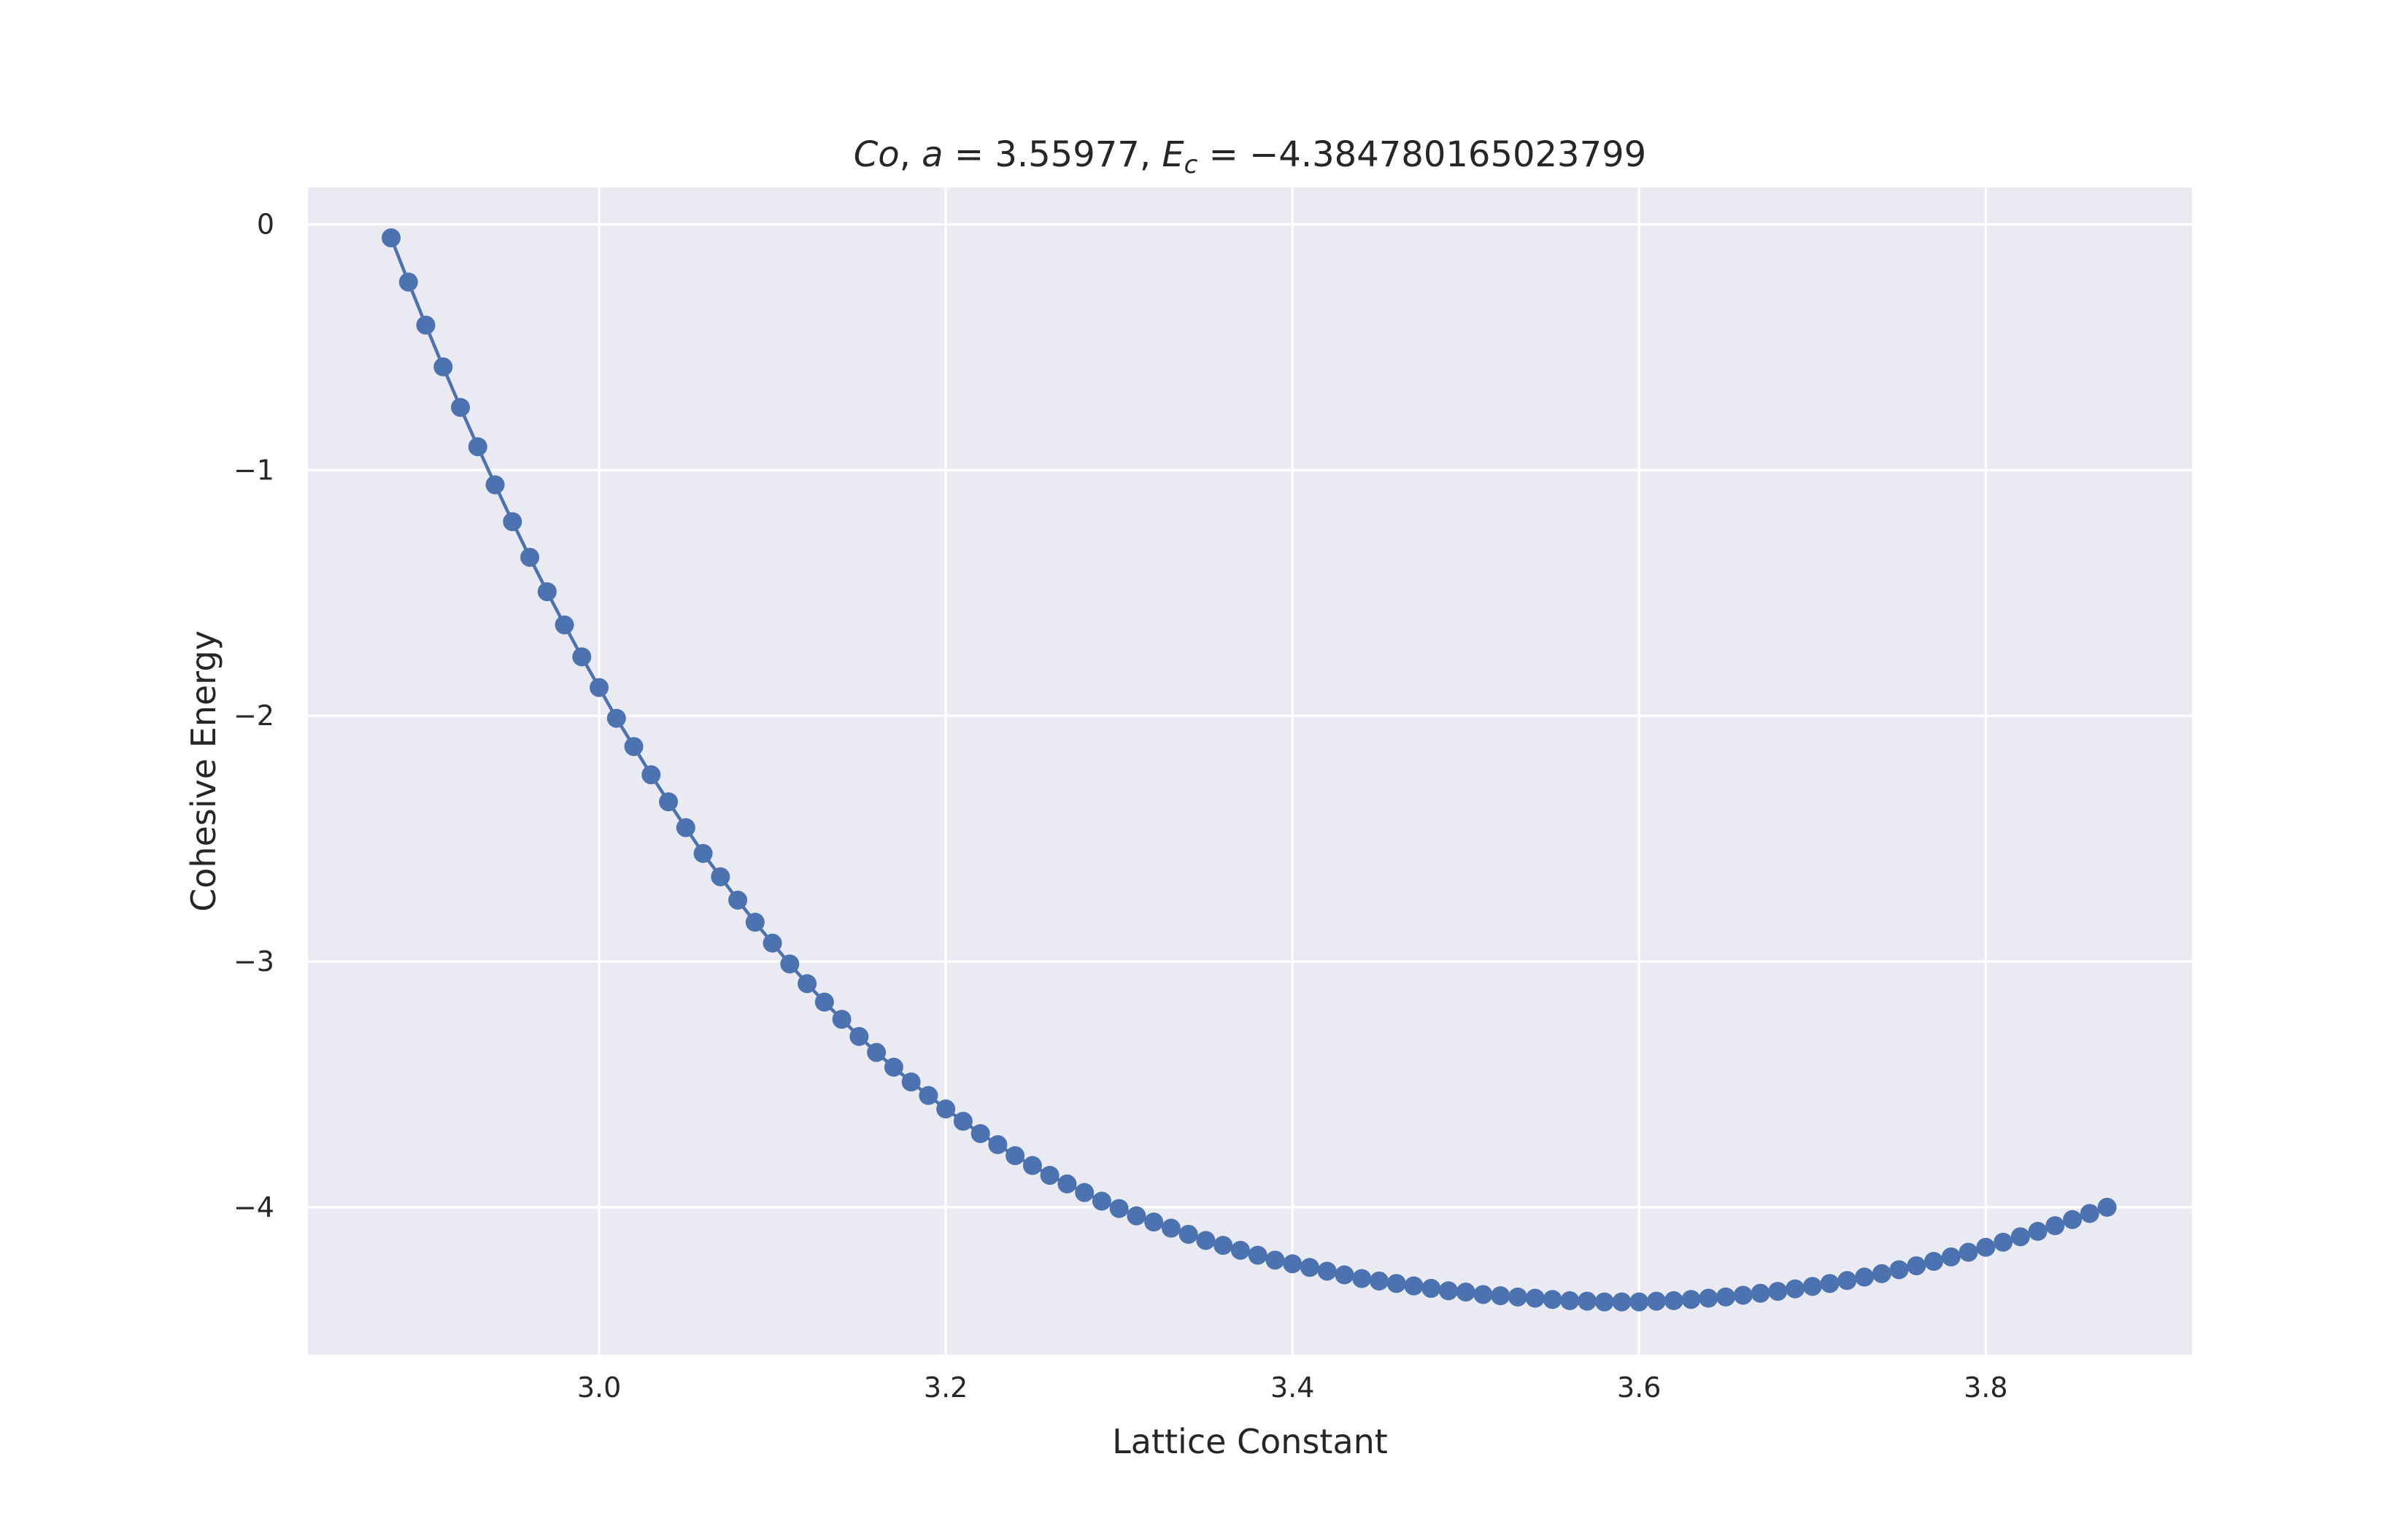 The height and width of the screenshot is (1532, 2408). I want to click on y-tick-label: −1, so click(254, 470).